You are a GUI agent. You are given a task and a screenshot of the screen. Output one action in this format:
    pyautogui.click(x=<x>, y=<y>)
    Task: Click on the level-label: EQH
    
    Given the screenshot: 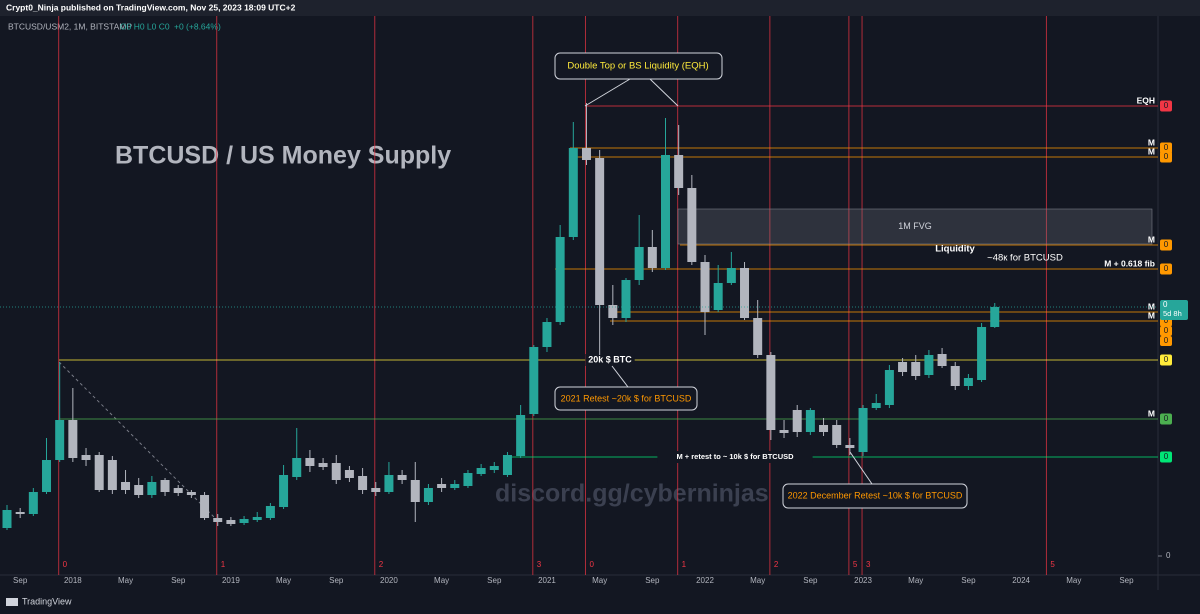 What is the action you would take?
    pyautogui.click(x=1146, y=100)
    